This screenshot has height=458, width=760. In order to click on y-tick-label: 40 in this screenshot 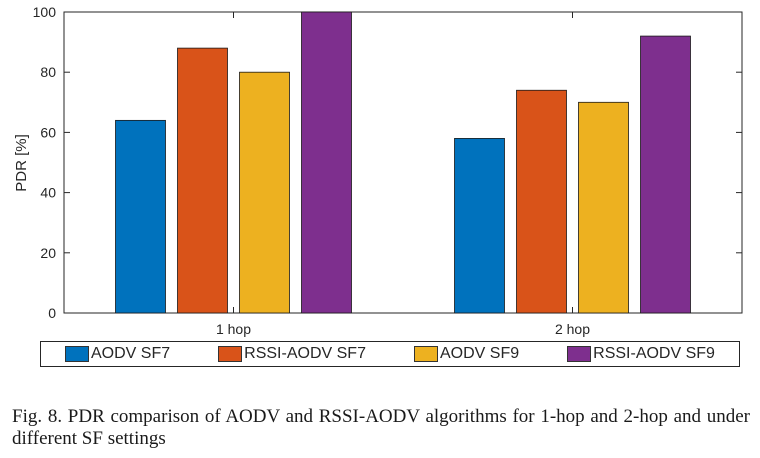, I will do `click(48, 193)`.